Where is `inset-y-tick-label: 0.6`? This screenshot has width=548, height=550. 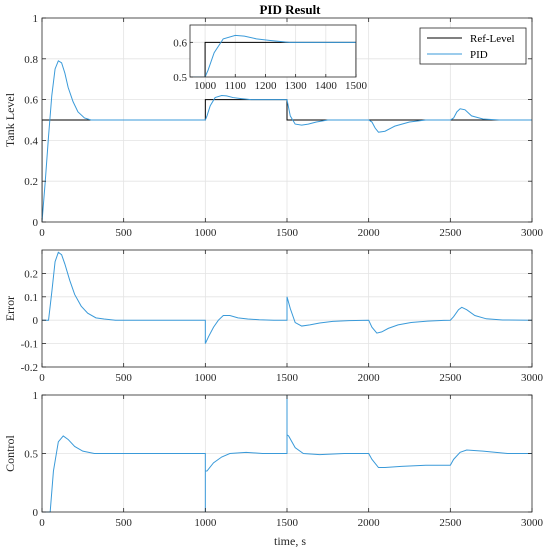 inset-y-tick-label: 0.6 is located at coordinates (180, 43).